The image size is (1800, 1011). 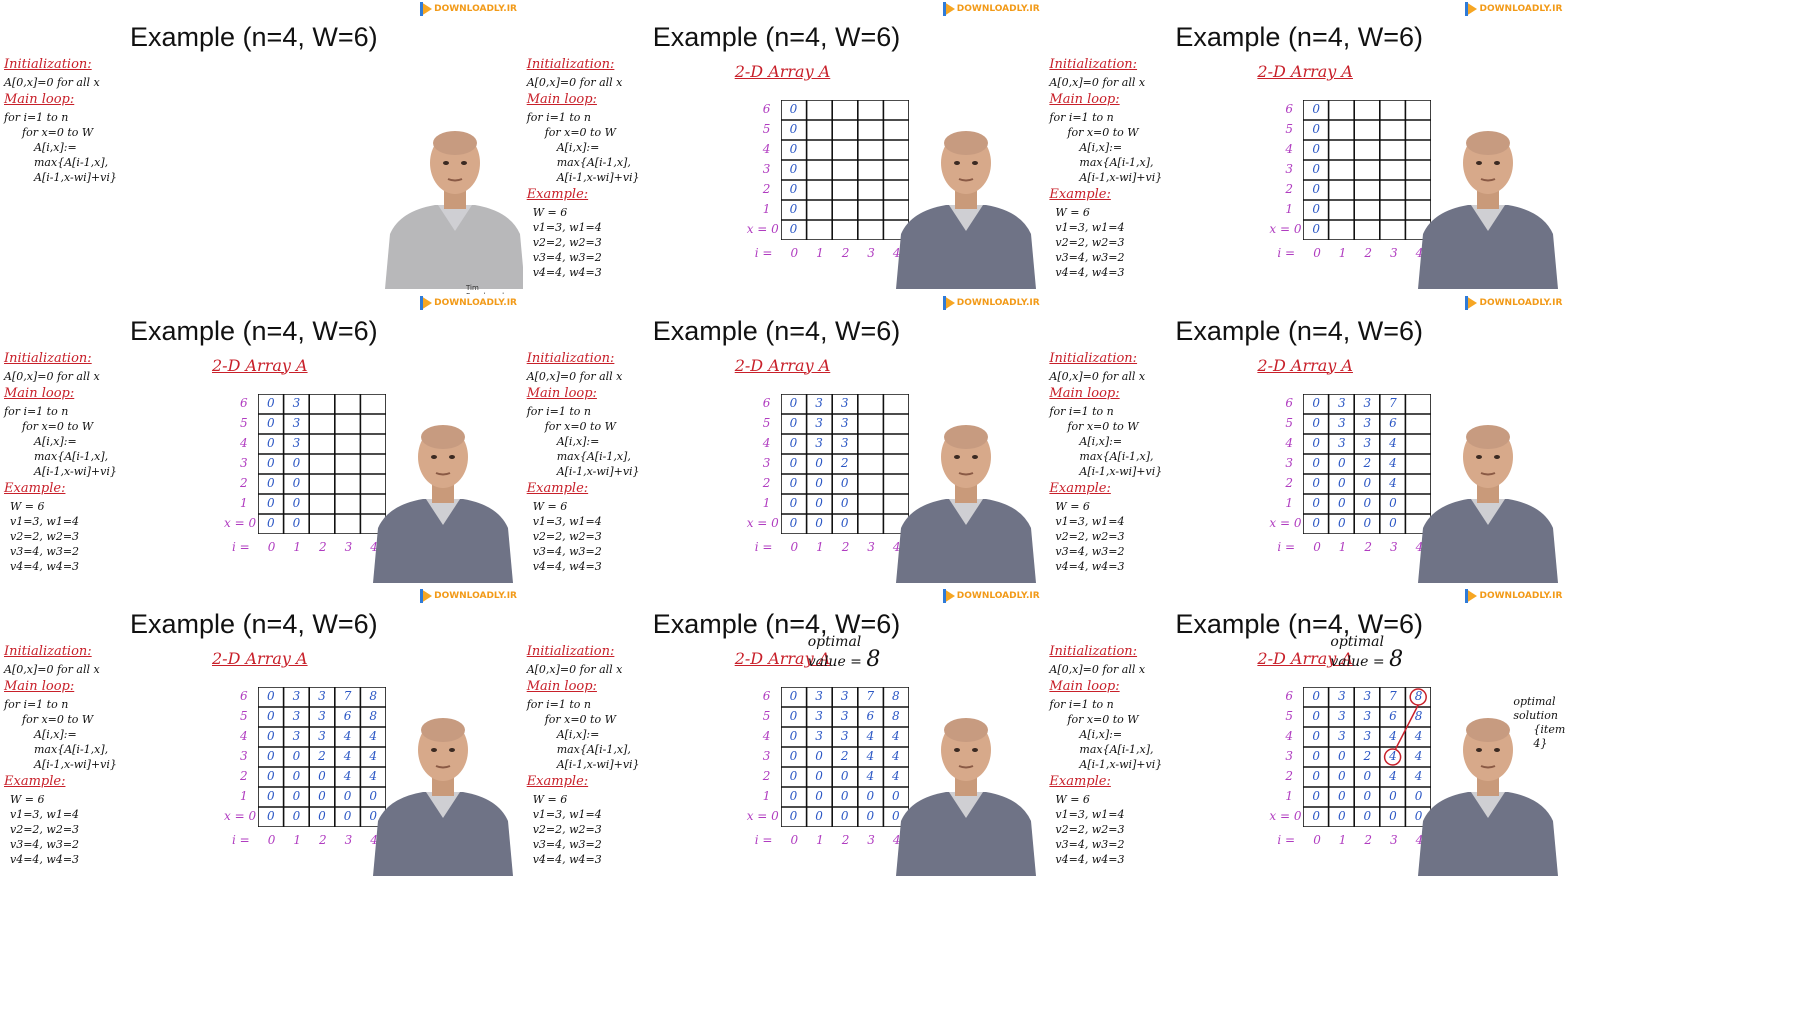 What do you see at coordinates (1357, 642) in the screenshot?
I see `optimal-label: optimal` at bounding box center [1357, 642].